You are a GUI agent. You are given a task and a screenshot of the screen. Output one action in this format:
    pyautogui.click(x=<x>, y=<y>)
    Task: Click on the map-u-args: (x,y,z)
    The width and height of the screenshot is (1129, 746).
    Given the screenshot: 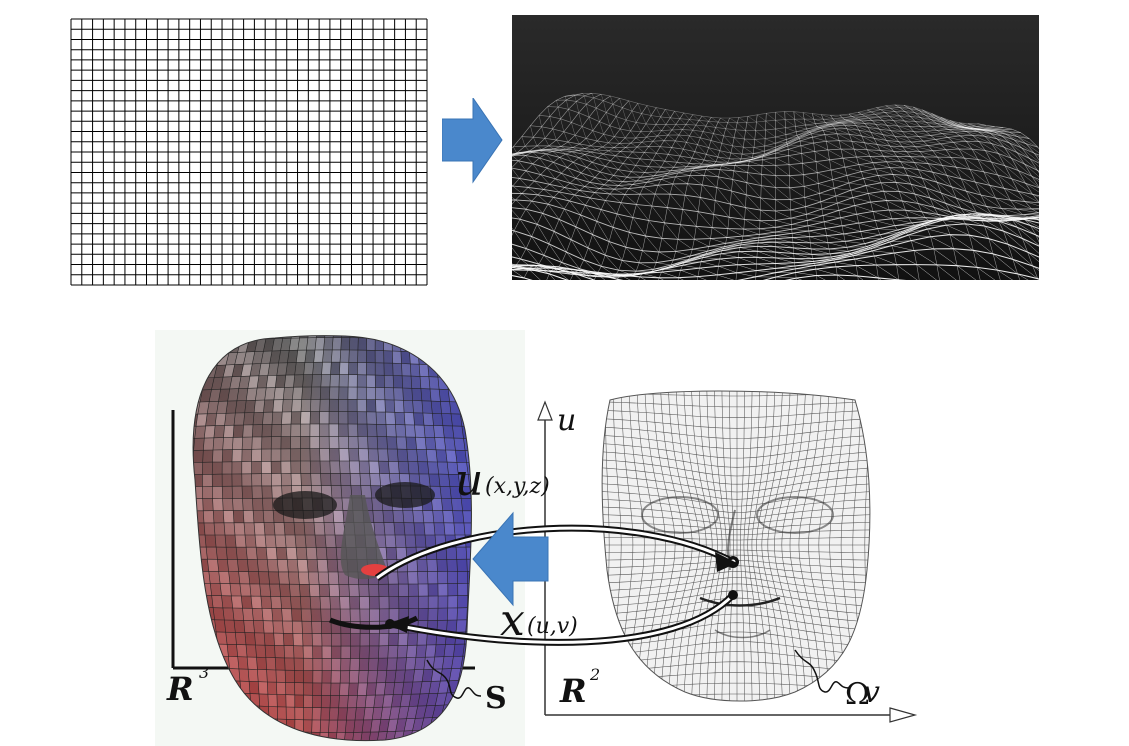 What is the action you would take?
    pyautogui.click(x=517, y=486)
    